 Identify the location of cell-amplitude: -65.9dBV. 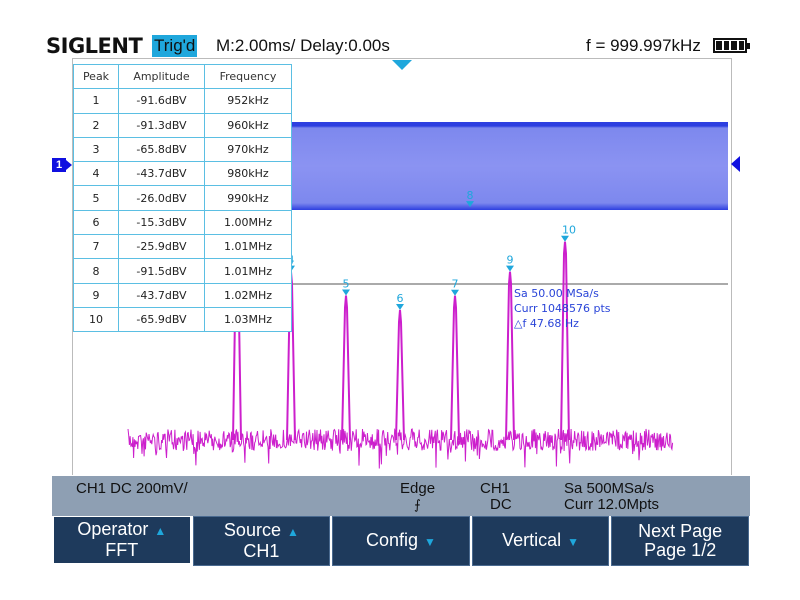
(161, 319).